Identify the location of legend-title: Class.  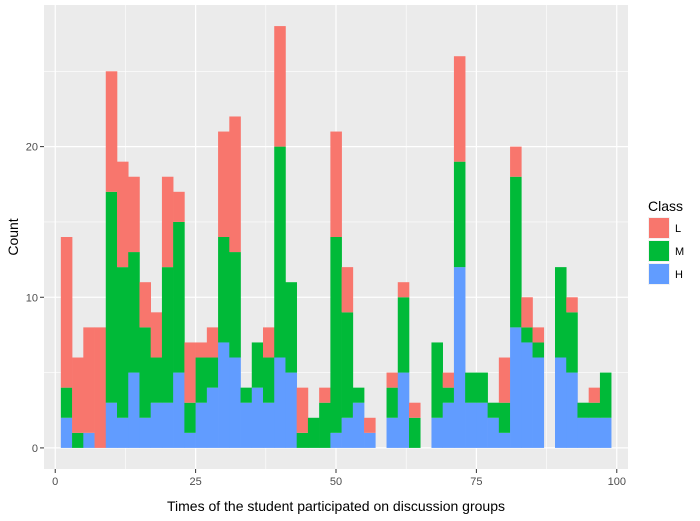
(665, 206).